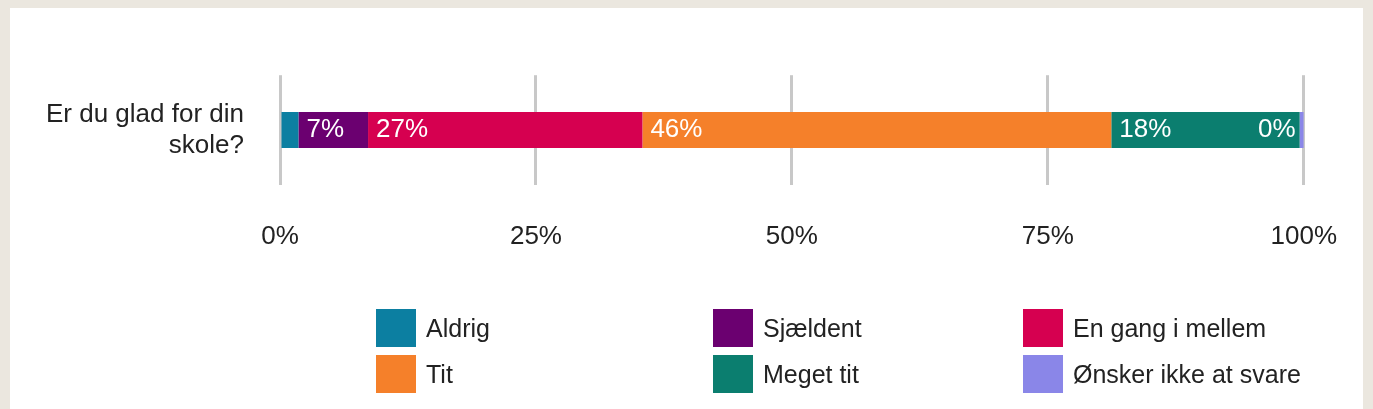 The image size is (1373, 409). I want to click on data-label: 46%, so click(676, 128).